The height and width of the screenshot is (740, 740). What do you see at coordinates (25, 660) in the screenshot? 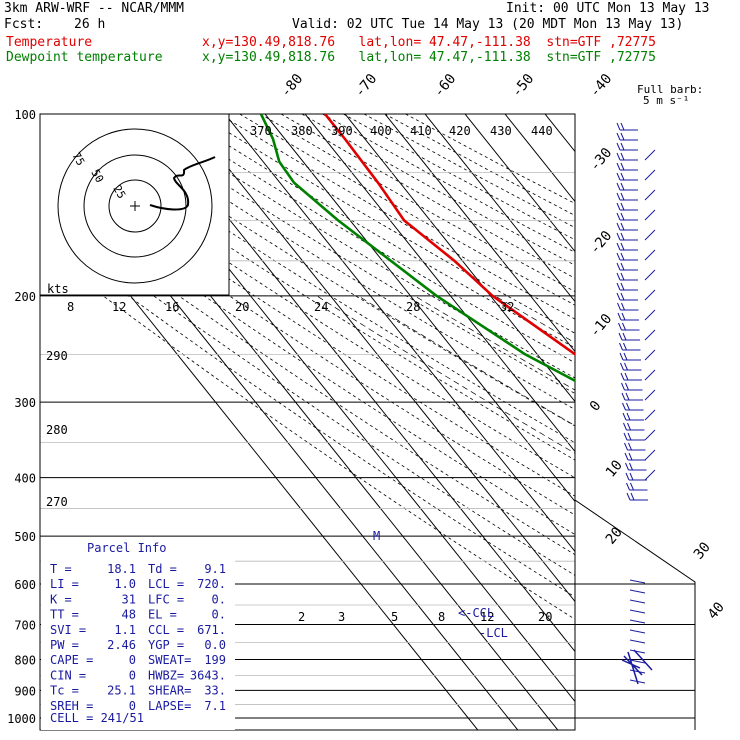
I see `pressure-tick-label: 800` at bounding box center [25, 660].